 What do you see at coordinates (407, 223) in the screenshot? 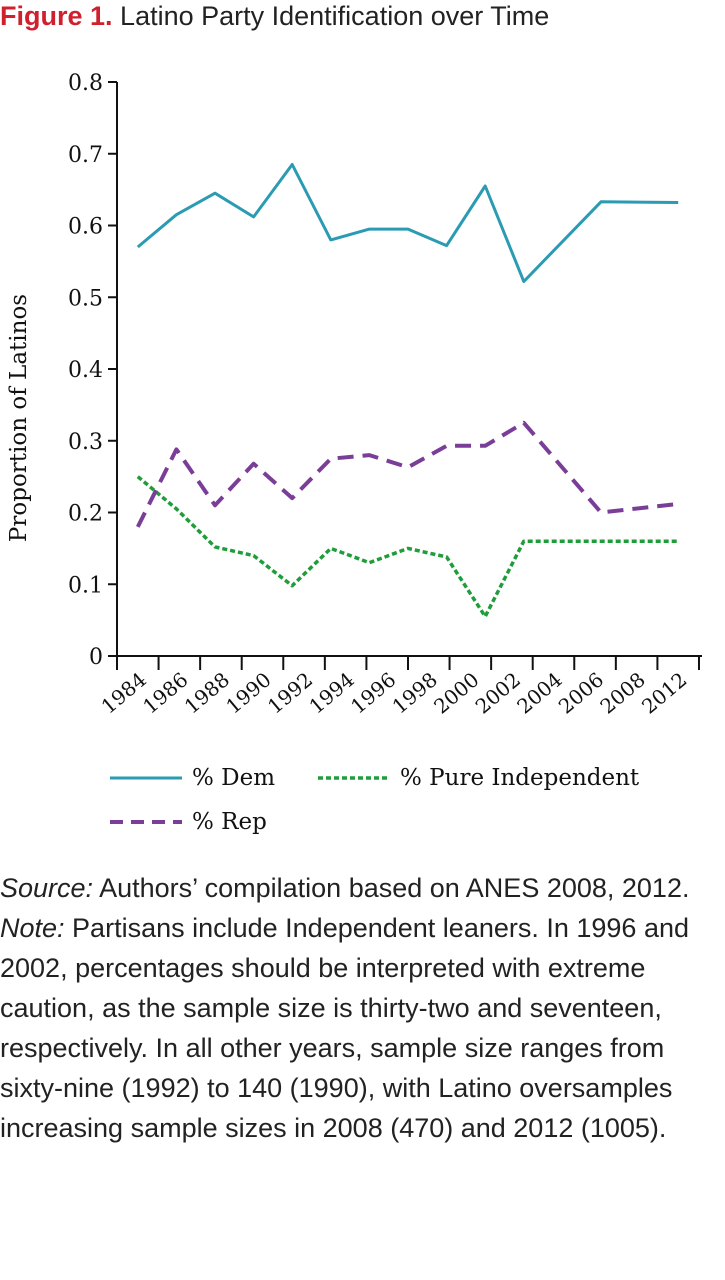
I see `series-line-dem` at bounding box center [407, 223].